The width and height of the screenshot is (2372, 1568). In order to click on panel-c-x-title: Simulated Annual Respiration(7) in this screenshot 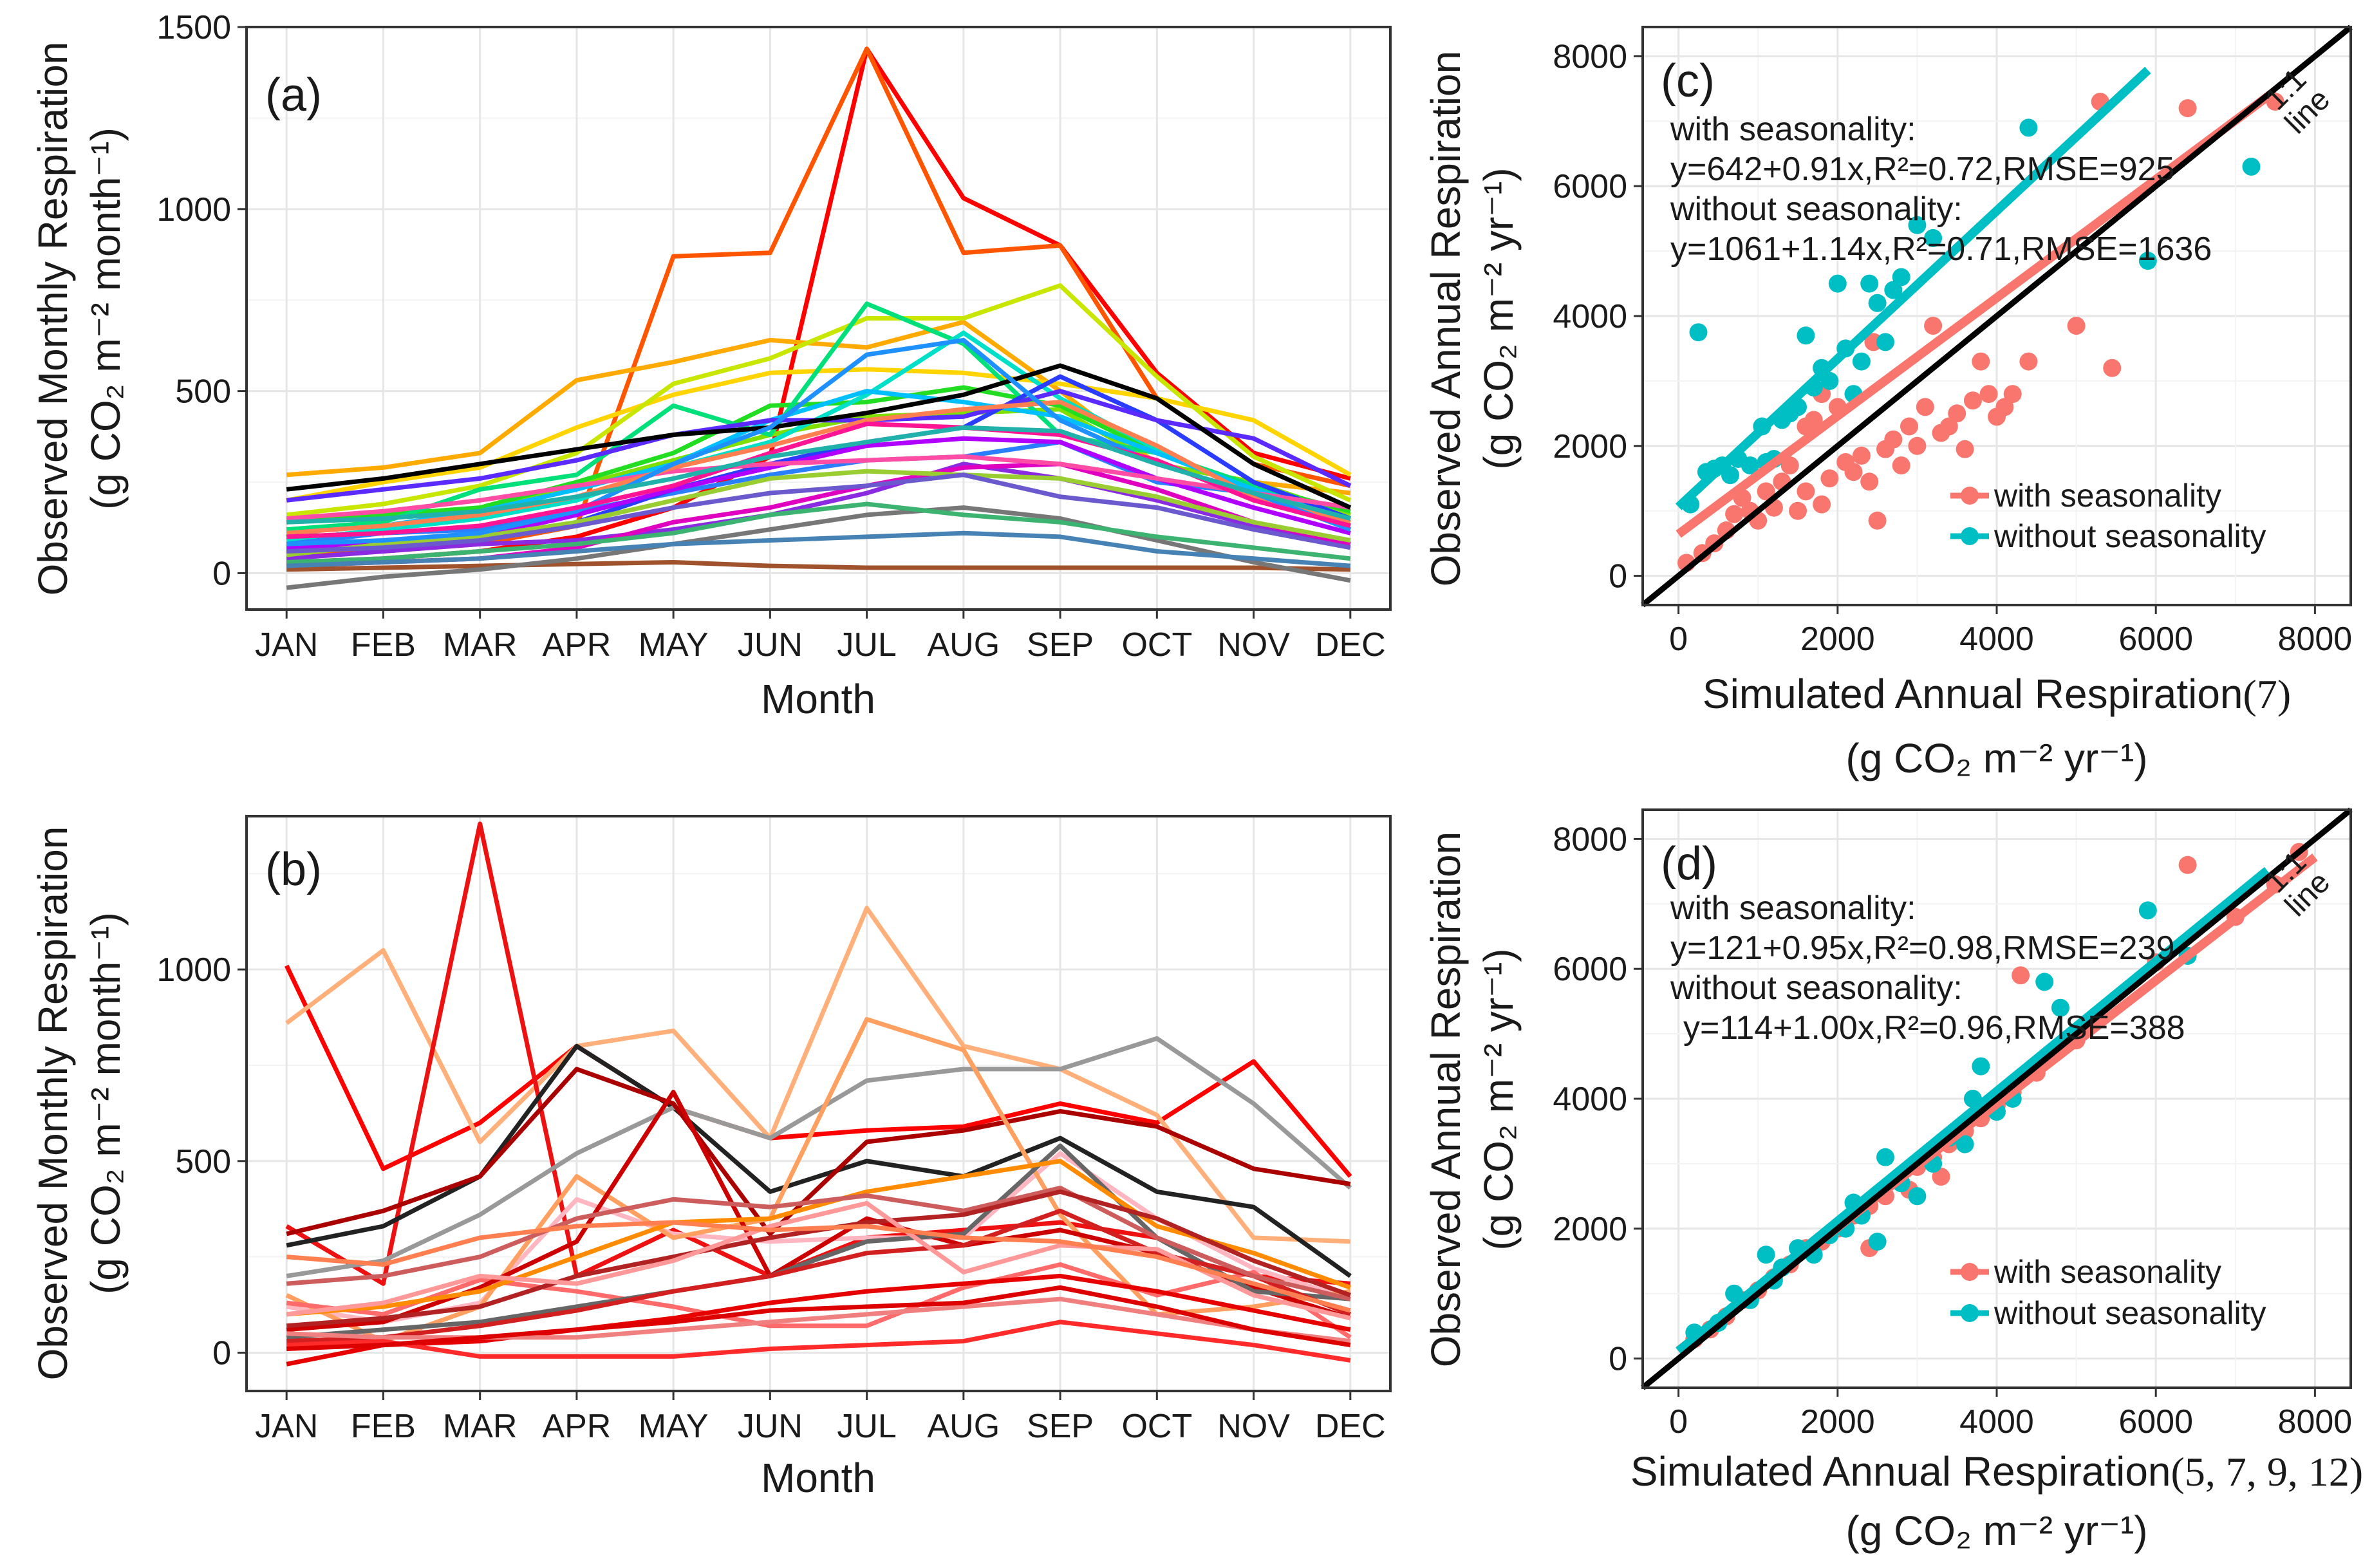, I will do `click(1997, 694)`.